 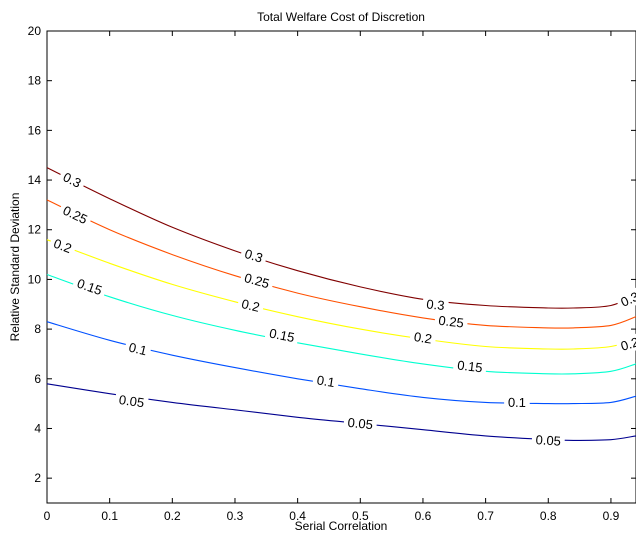 I want to click on y-tick-label: 6, so click(x=37, y=379).